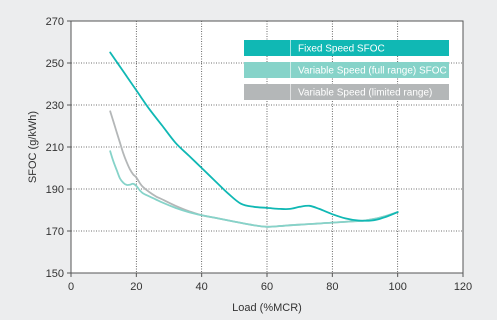  I want to click on y-tick-label: 150, so click(55, 274).